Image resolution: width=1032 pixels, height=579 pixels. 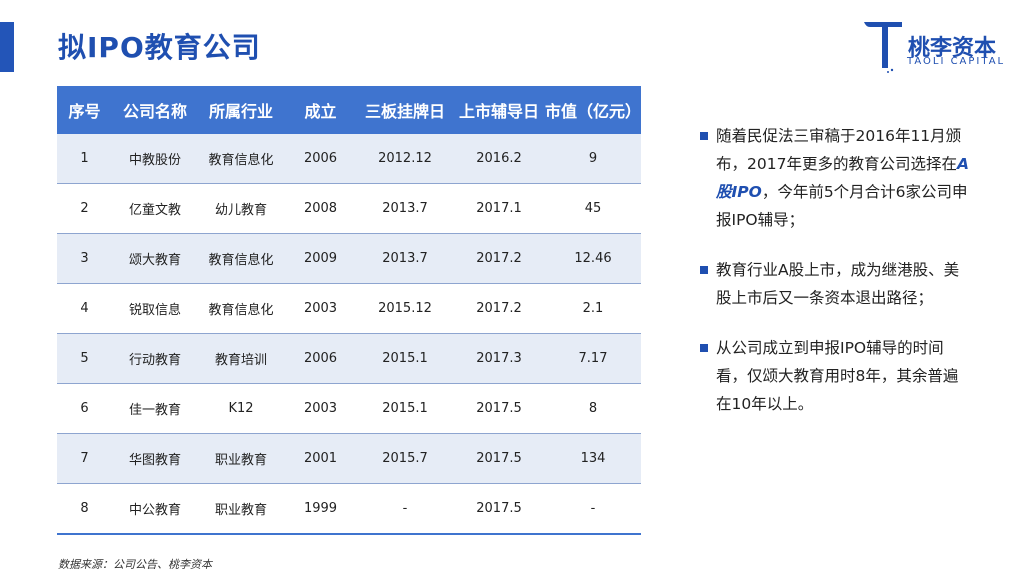 What do you see at coordinates (84, 159) in the screenshot?
I see `cell-index: 1` at bounding box center [84, 159].